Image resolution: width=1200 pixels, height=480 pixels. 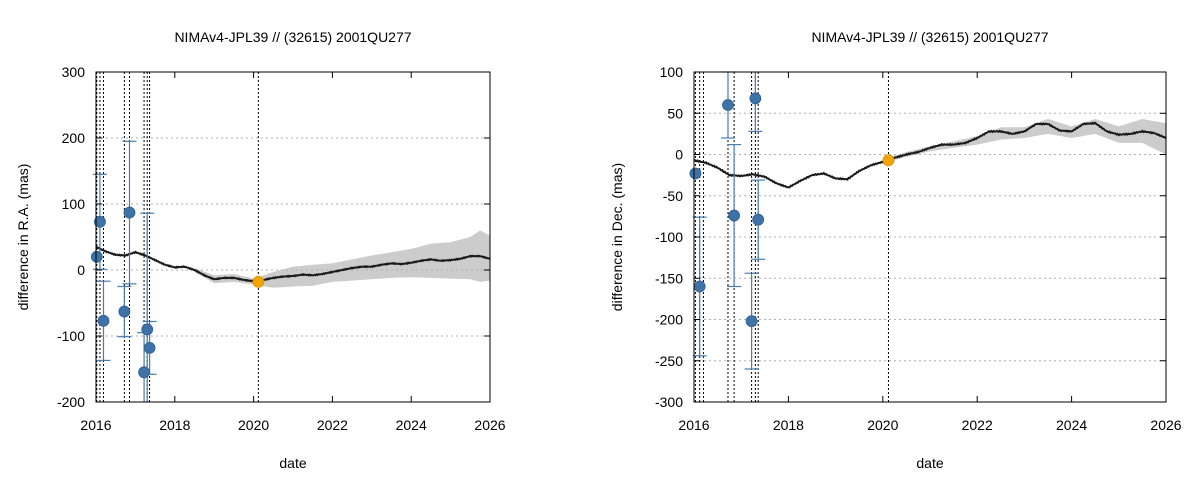 I want to click on dec-orbit-curve, so click(x=930, y=155).